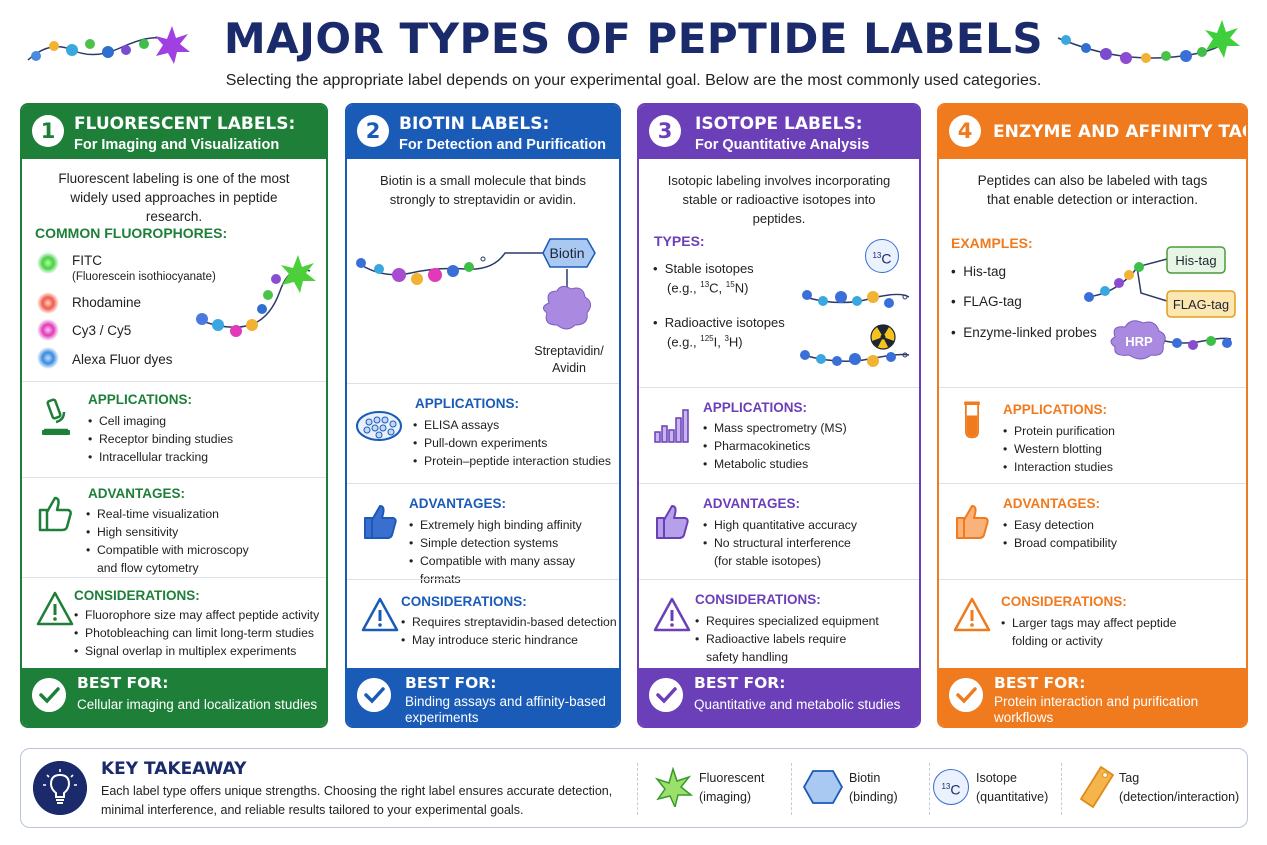  What do you see at coordinates (703, 268) in the screenshot?
I see `type-item: • Stable isotopes` at bounding box center [703, 268].